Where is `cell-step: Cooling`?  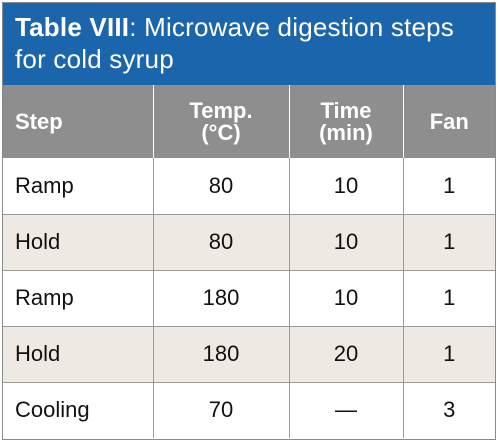 cell-step: Cooling is located at coordinates (78, 409).